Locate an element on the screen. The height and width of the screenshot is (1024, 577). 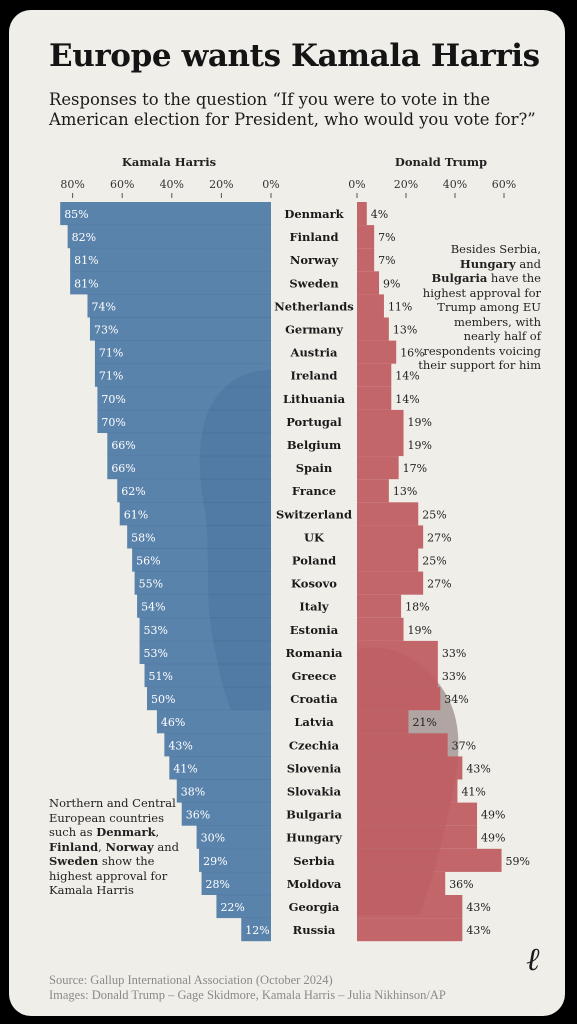
country-label: Slovenia is located at coordinates (314, 768).